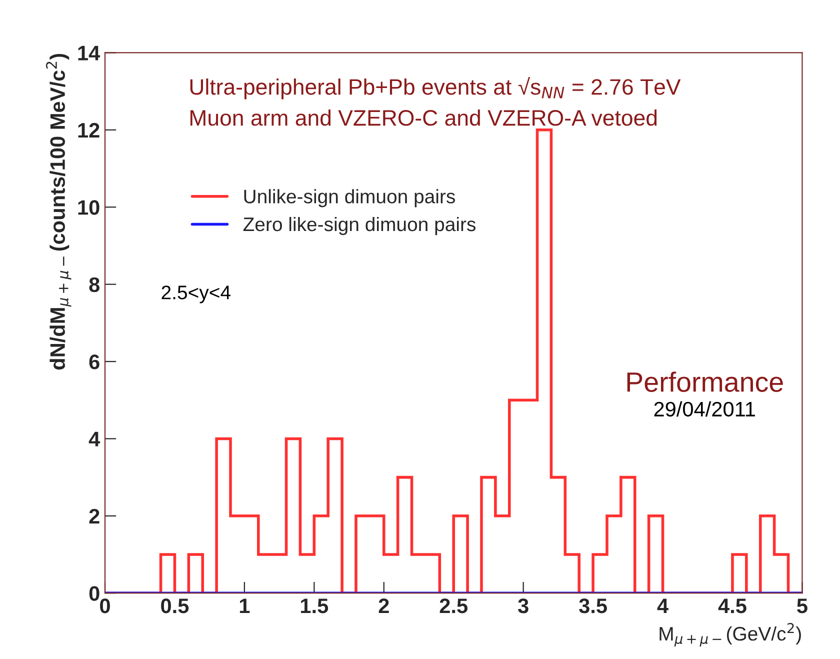  I want to click on y-tick-label: 8, so click(94, 284).